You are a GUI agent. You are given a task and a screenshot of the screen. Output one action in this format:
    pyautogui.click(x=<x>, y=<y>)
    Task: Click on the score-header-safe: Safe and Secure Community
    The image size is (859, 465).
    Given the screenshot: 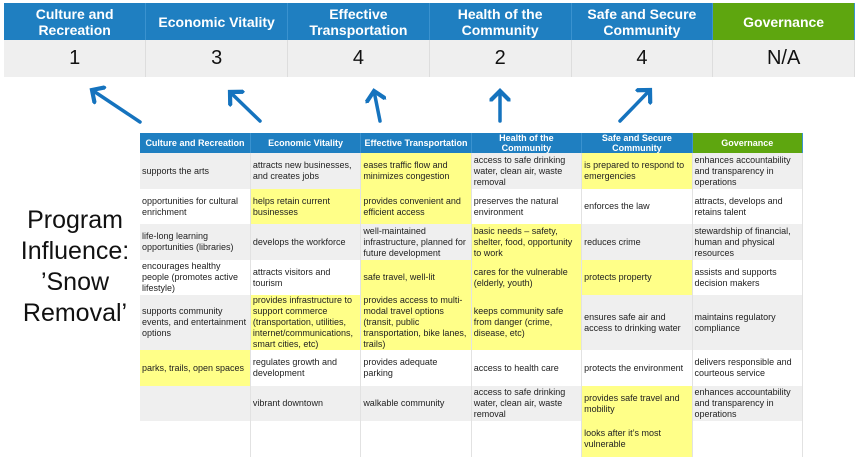 What is the action you would take?
    pyautogui.click(x=642, y=21)
    